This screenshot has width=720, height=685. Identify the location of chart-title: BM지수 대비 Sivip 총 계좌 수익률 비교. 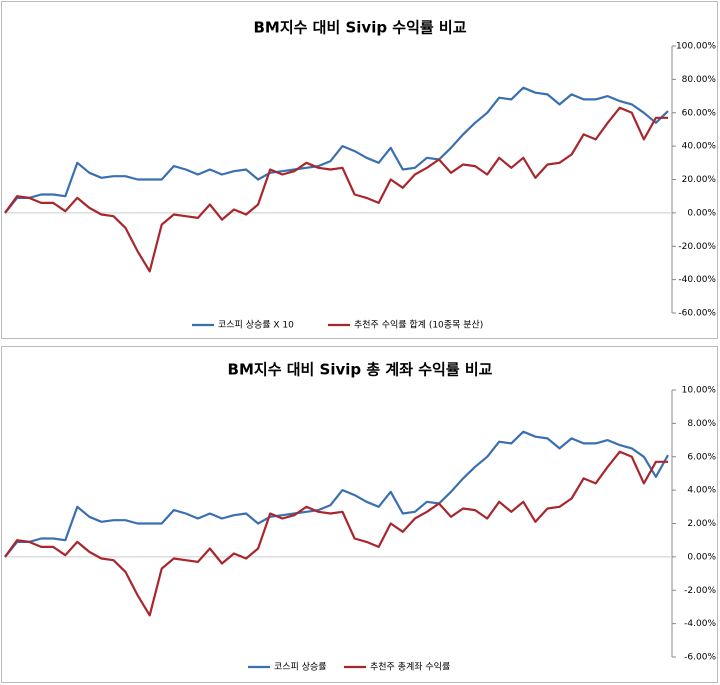
(360, 370).